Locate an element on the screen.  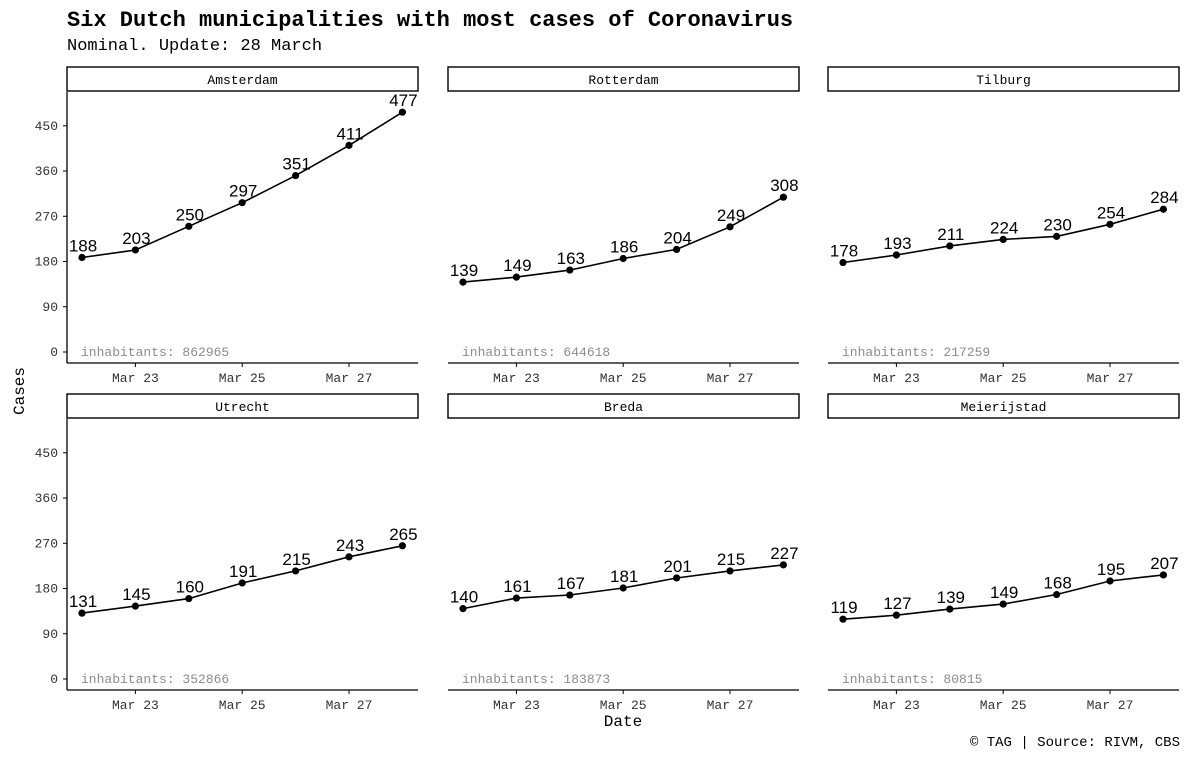
data-label: 243 is located at coordinates (350, 545).